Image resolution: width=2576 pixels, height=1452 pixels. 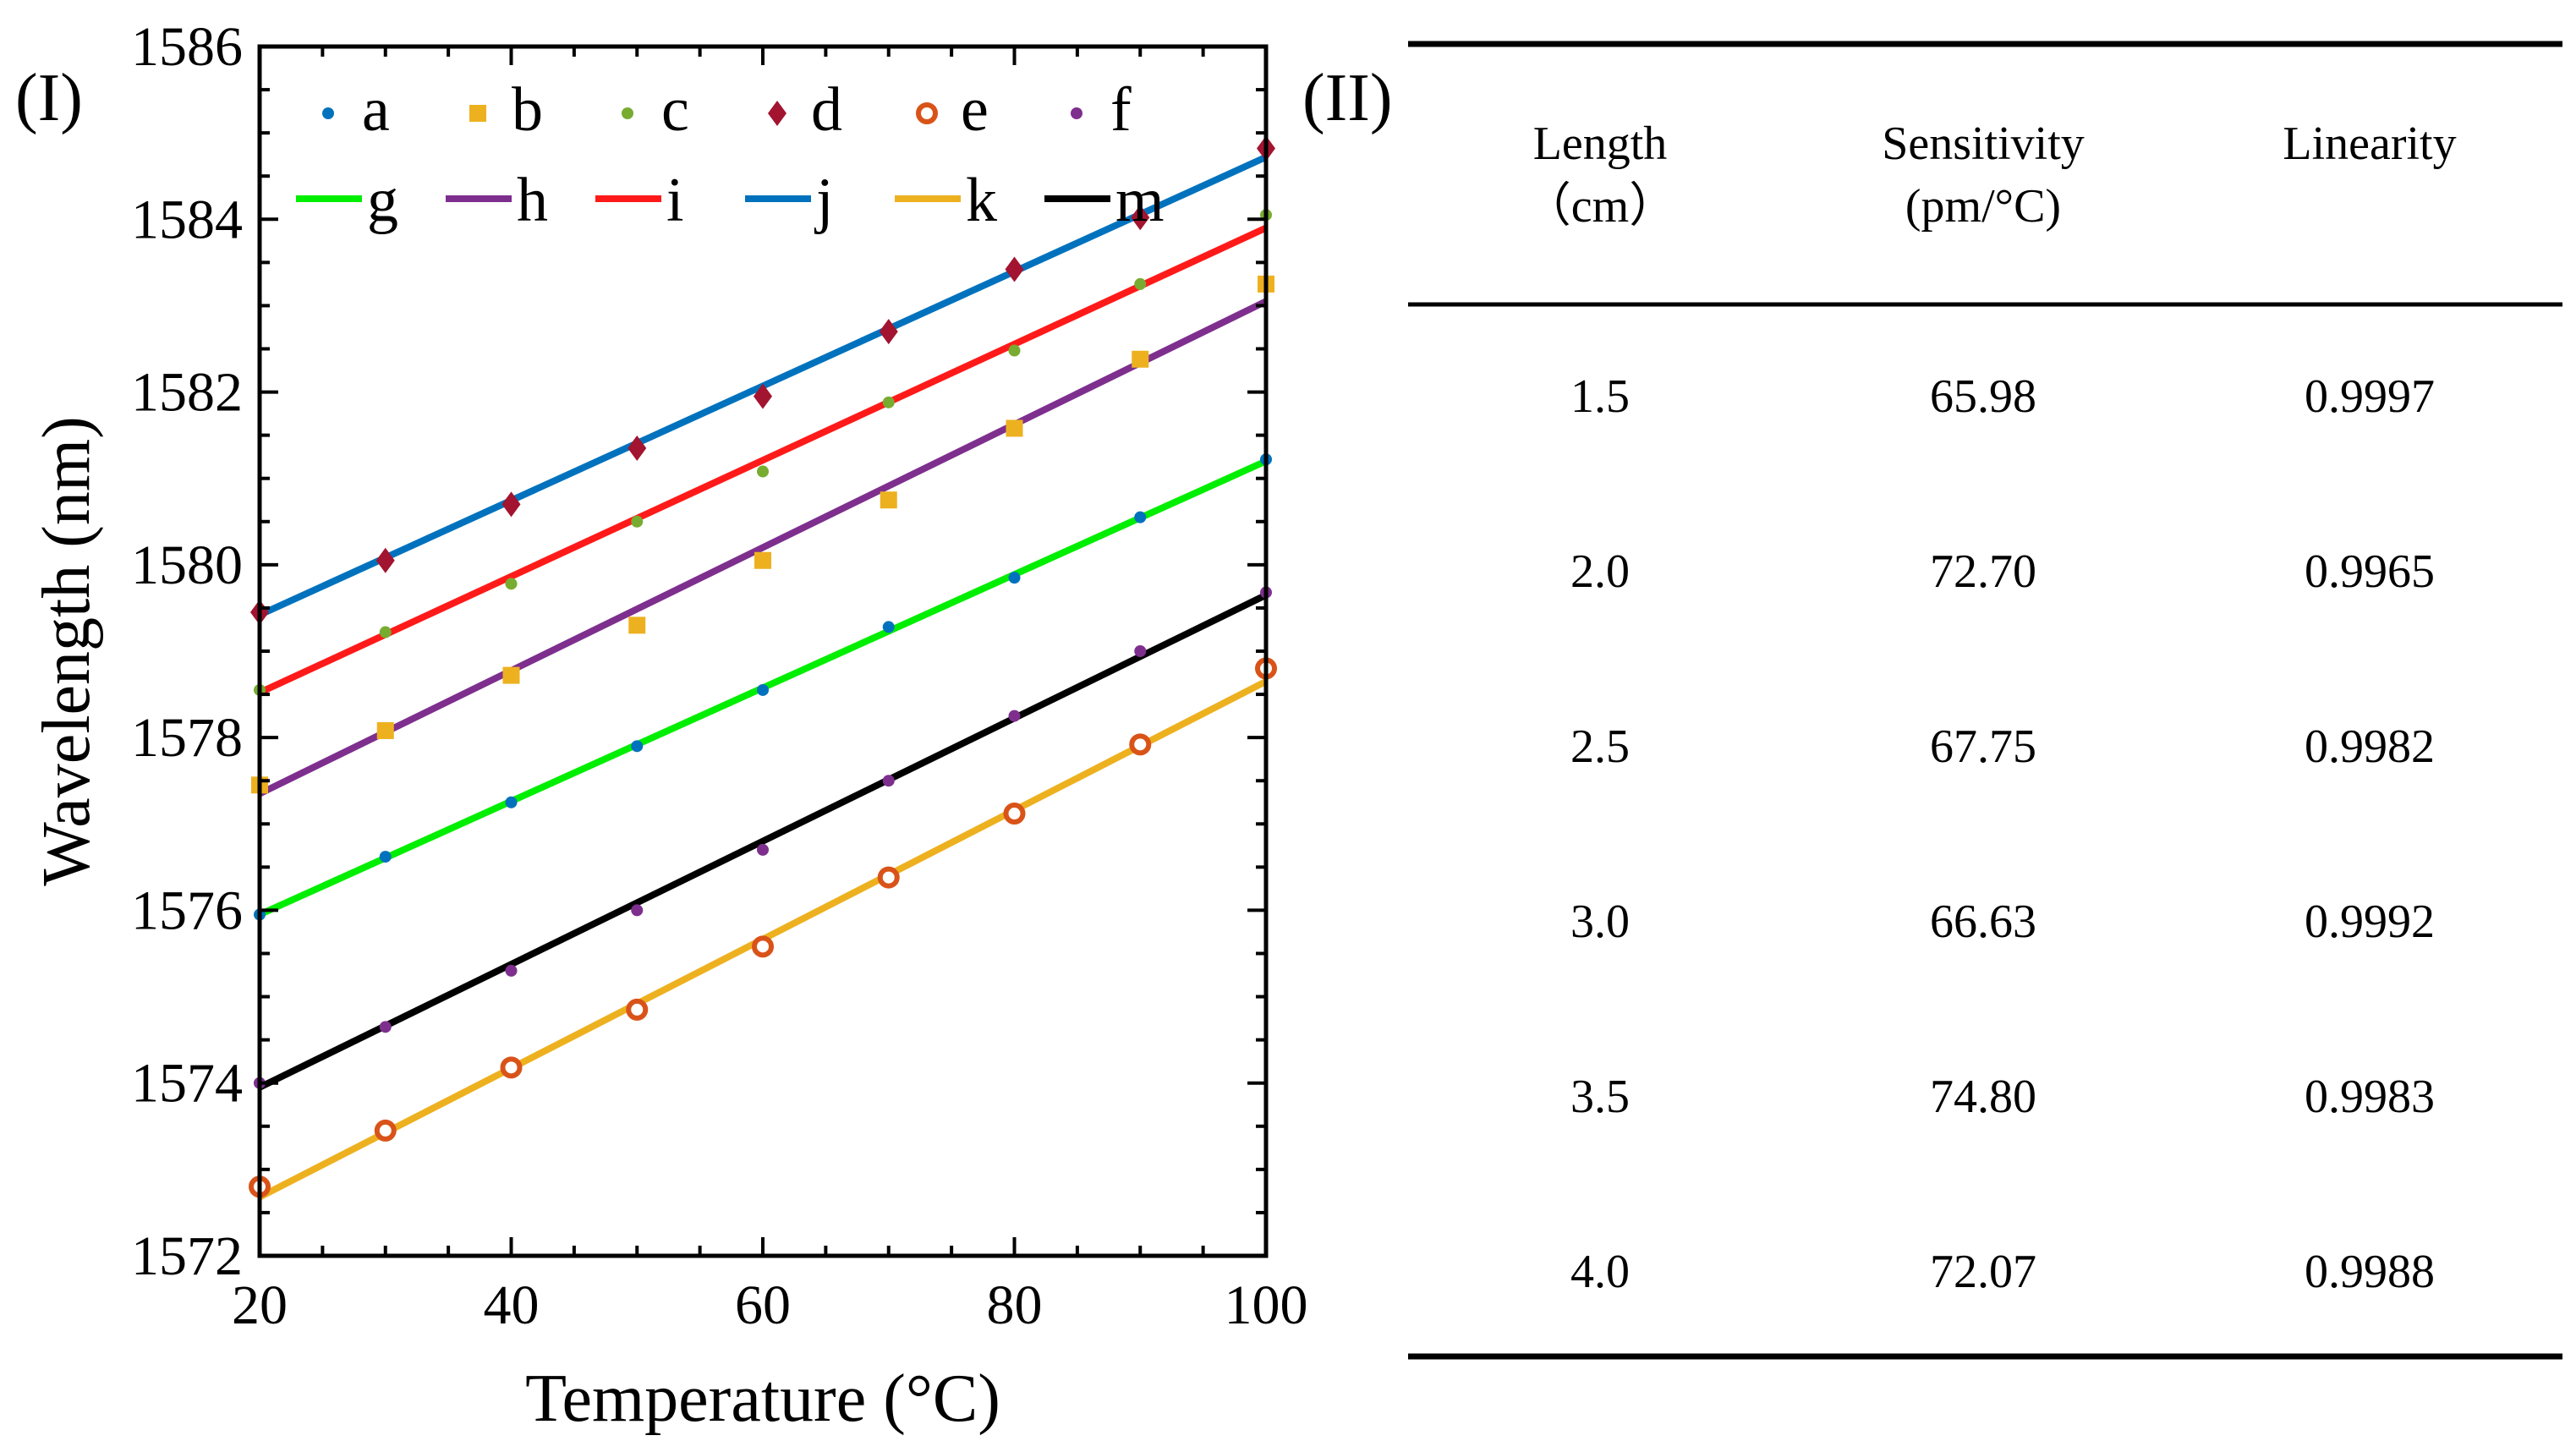 What do you see at coordinates (1076, 113) in the screenshot?
I see `legend-marker-f` at bounding box center [1076, 113].